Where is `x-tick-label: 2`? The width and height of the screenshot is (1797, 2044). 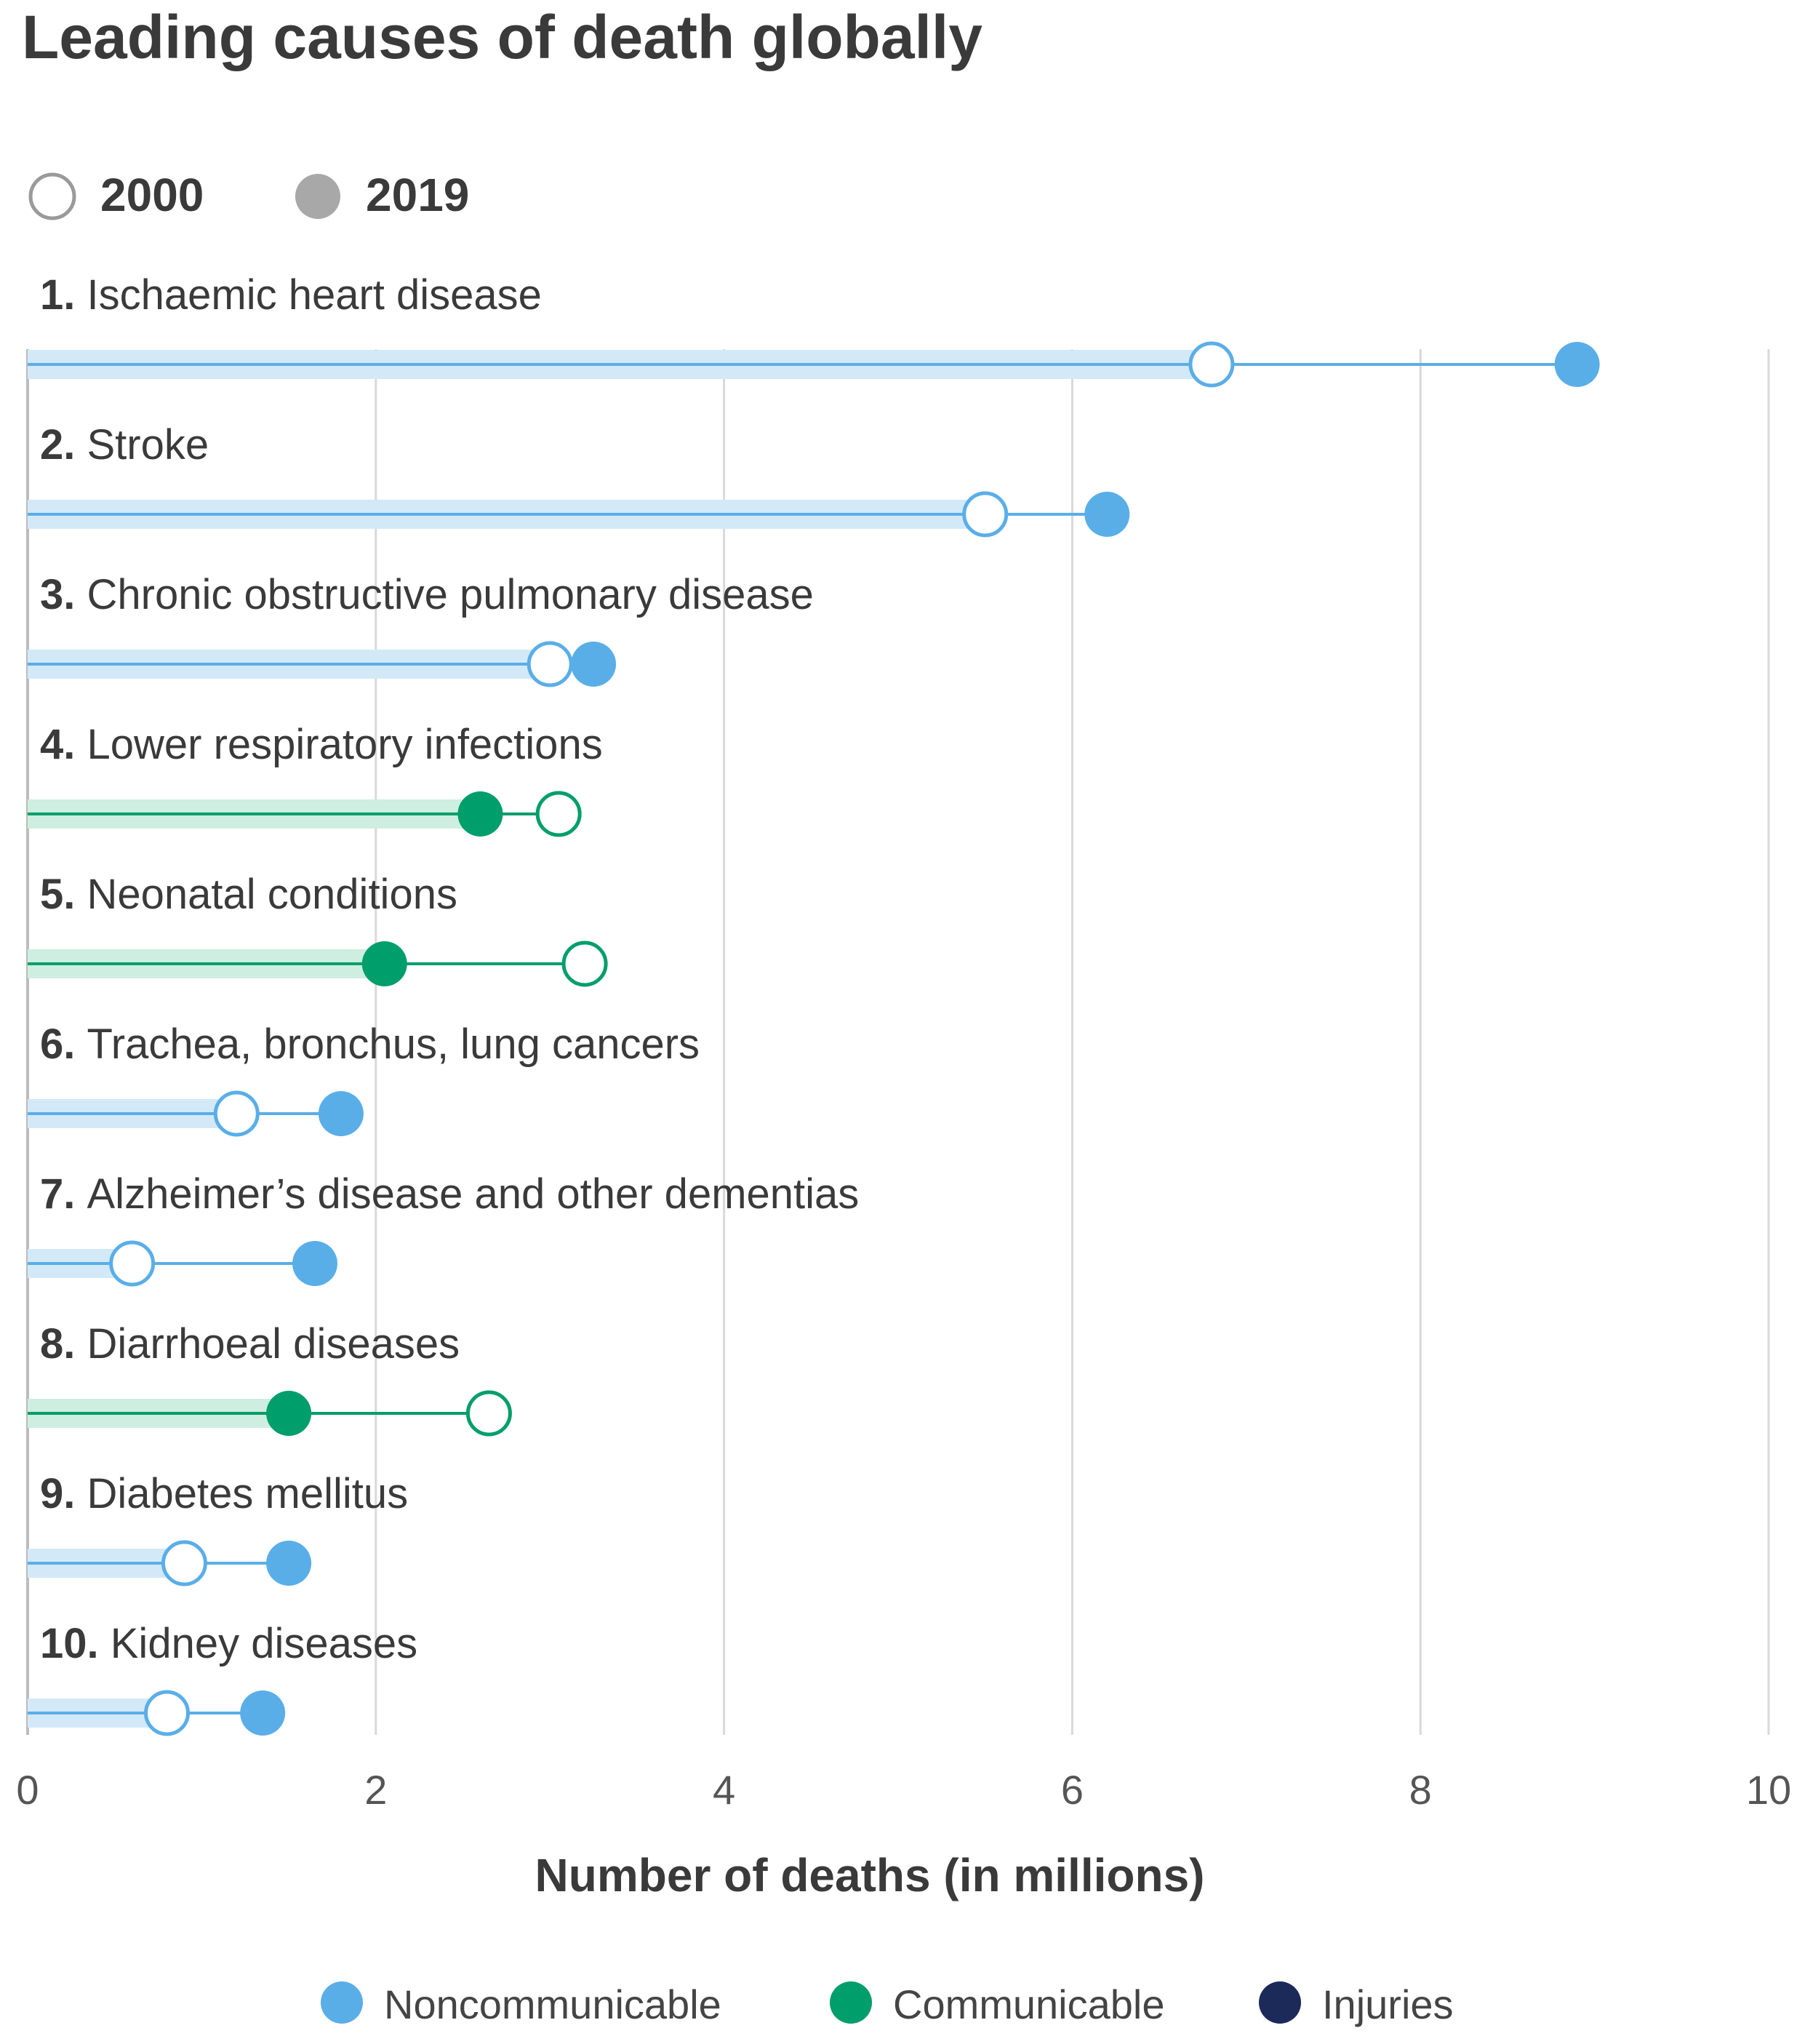 x-tick-label: 2 is located at coordinates (375, 1790).